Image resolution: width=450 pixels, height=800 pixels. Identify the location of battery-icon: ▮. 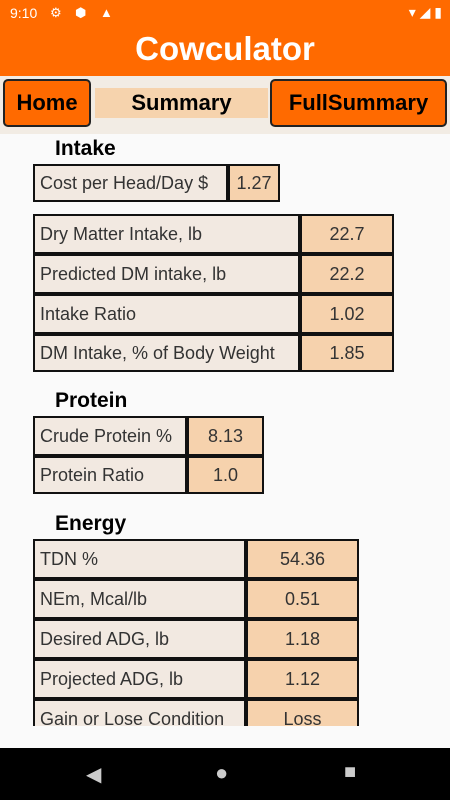
(438, 12).